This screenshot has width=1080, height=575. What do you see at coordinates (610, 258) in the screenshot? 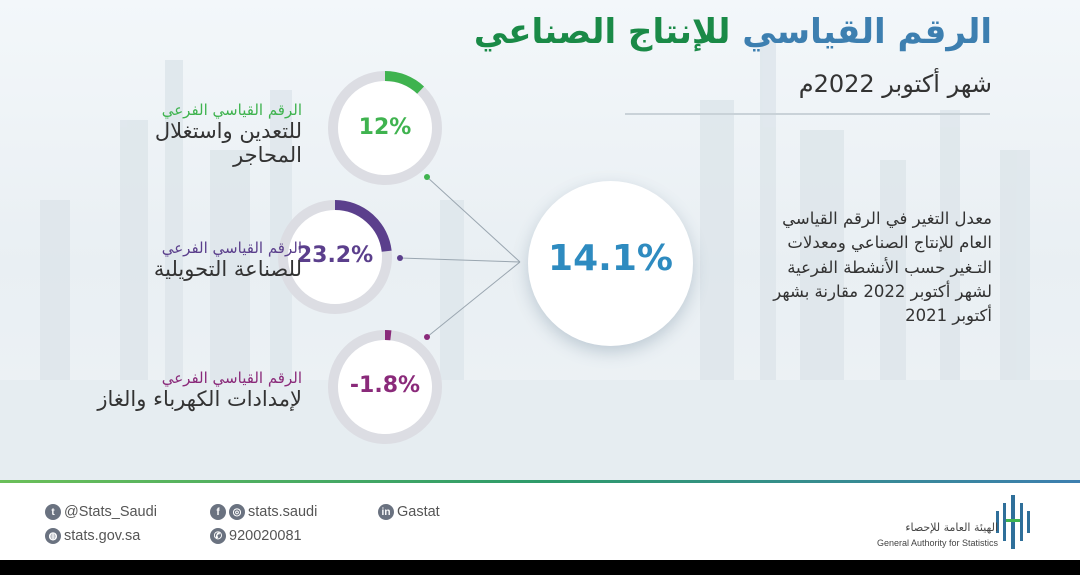
I see `overall-index-value: 14.1%` at bounding box center [610, 258].